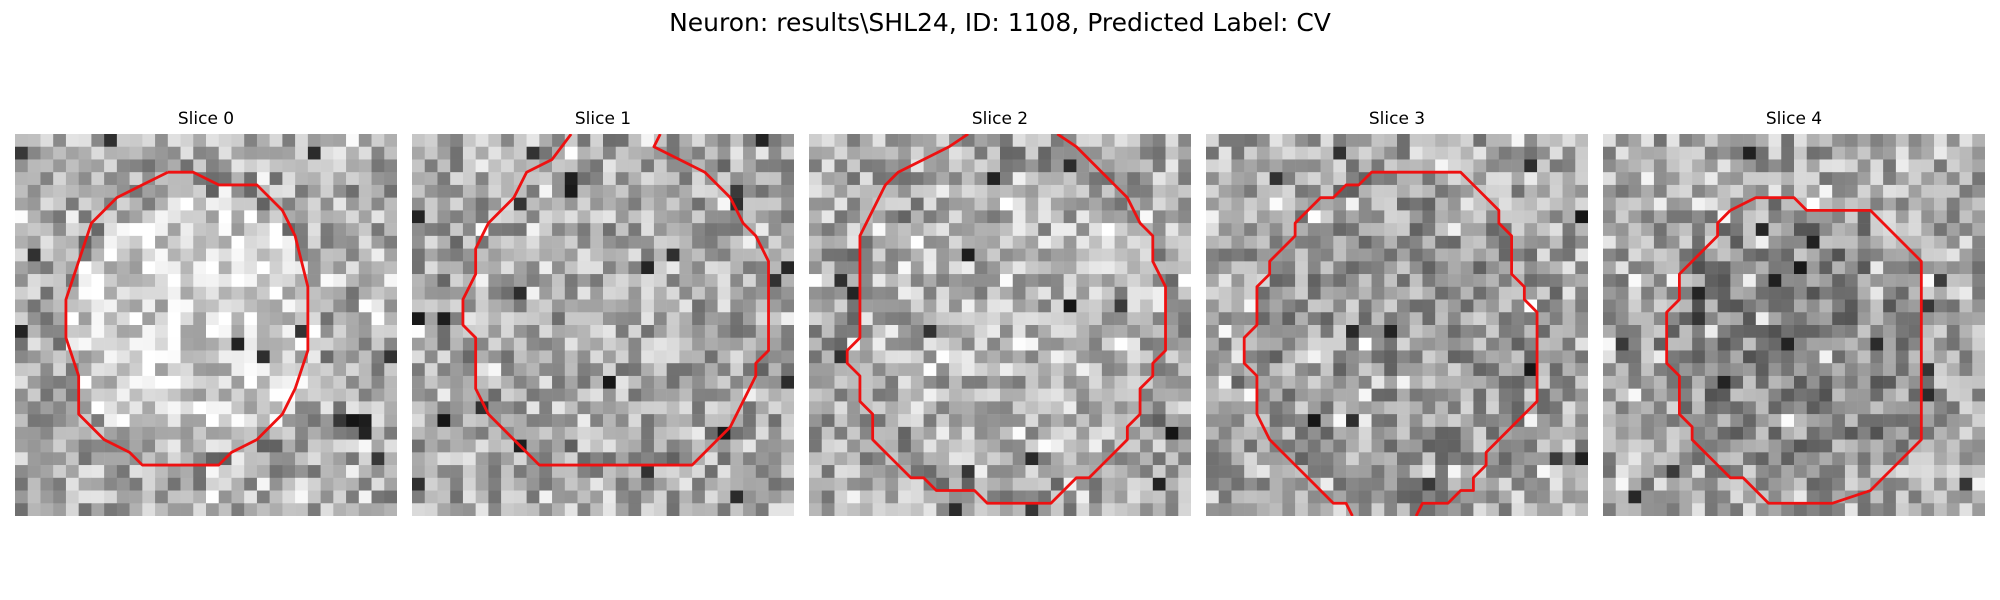  Describe the element at coordinates (206, 119) in the screenshot. I see `slice-title-0: Slice 0` at that location.